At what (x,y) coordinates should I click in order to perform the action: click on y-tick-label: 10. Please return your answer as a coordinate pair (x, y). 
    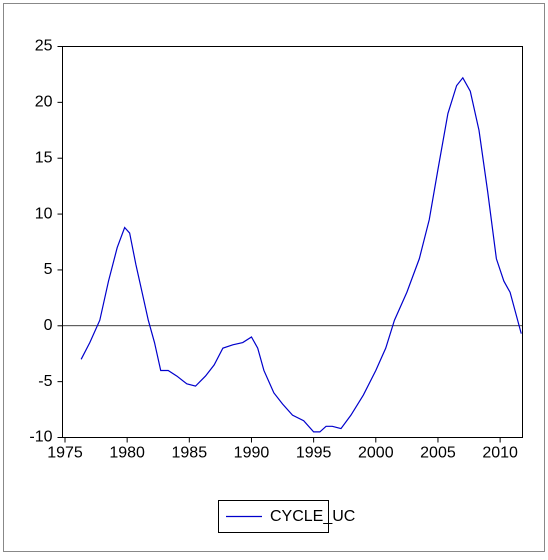
    Looking at the image, I should click on (44, 213).